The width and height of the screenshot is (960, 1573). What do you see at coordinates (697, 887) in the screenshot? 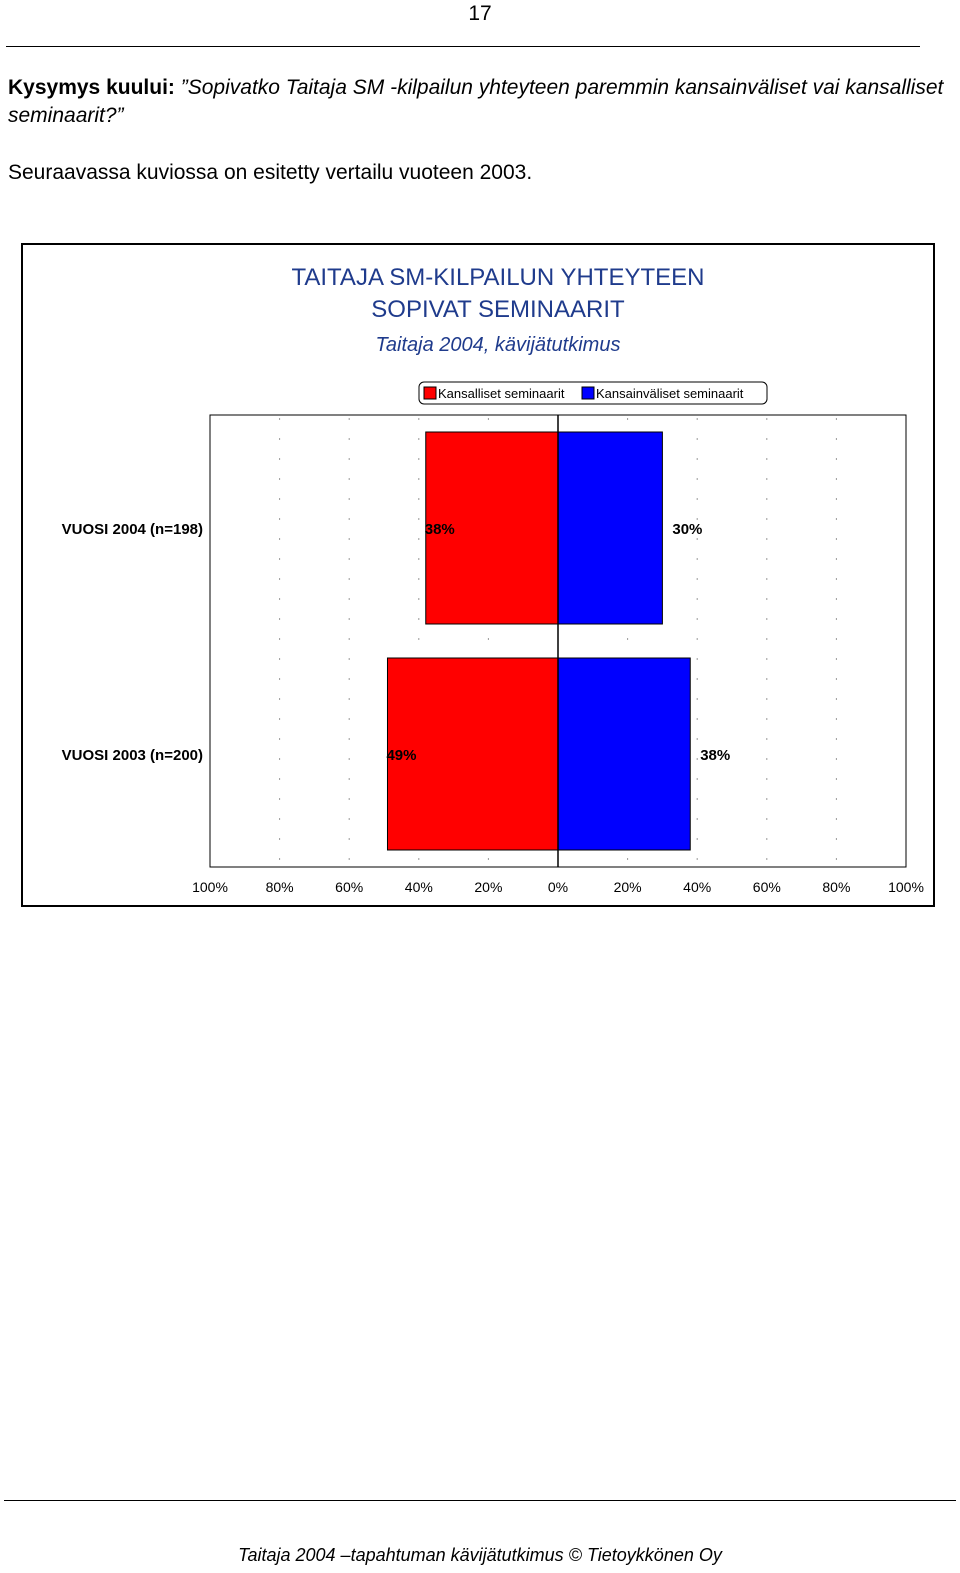
I see `x-tick-label-7: 40%` at bounding box center [697, 887].